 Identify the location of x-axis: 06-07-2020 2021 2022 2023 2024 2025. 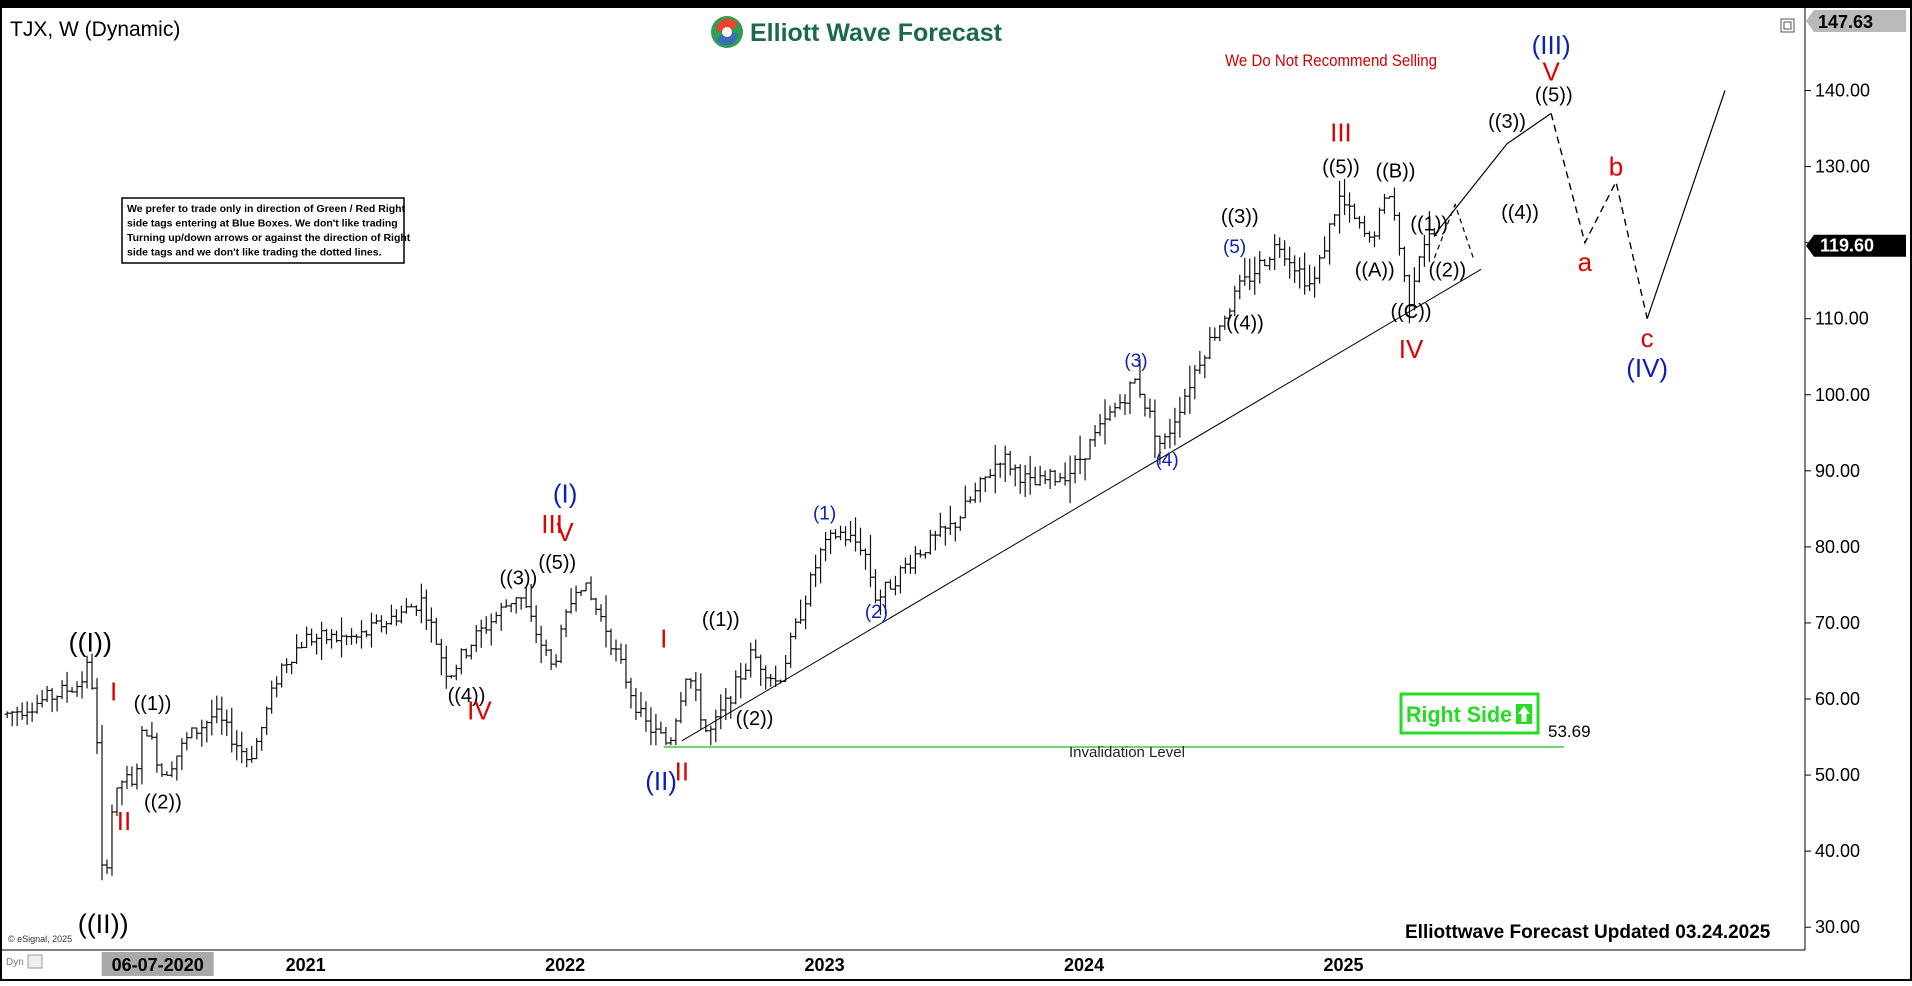
(732, 964).